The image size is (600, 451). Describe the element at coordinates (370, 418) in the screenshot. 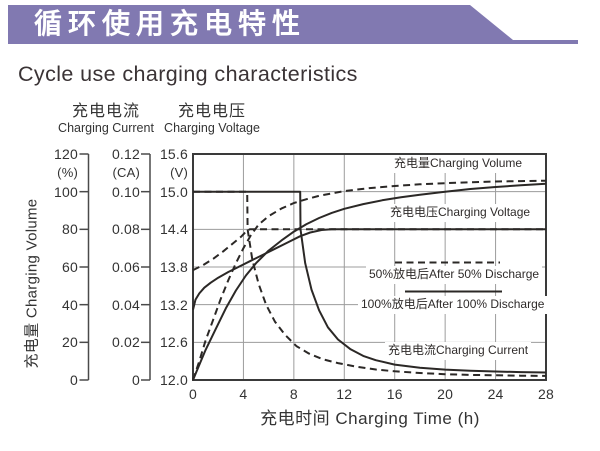

I see `x-axis-title: 充电时间 Charging Time (h)` at that location.